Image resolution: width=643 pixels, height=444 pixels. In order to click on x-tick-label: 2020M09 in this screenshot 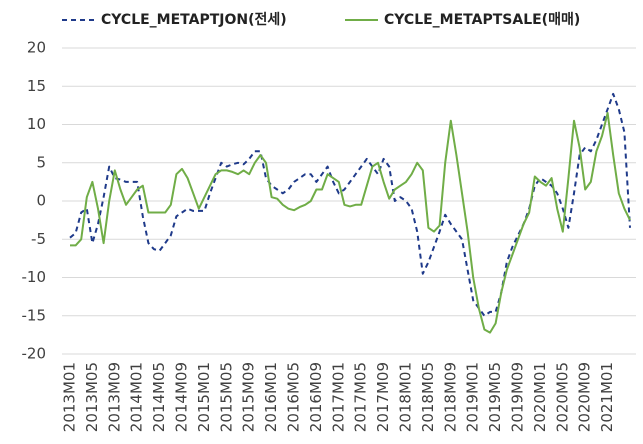, I will do `click(585, 397)`.